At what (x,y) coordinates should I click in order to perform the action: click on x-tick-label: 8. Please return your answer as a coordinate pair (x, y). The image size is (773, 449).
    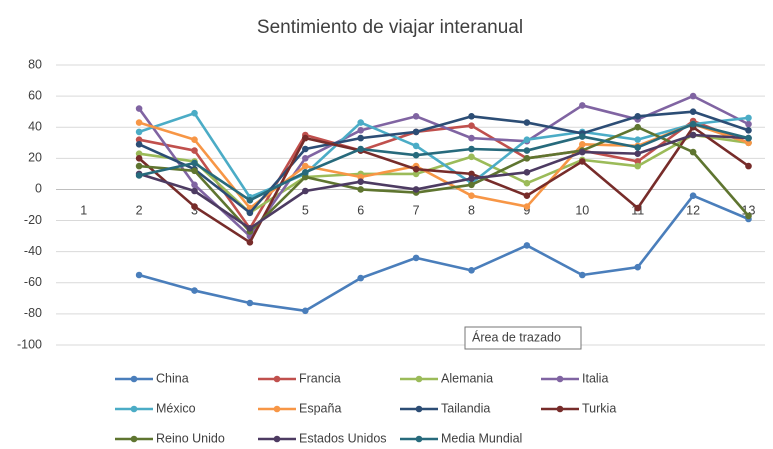
    Looking at the image, I should click on (471, 211).